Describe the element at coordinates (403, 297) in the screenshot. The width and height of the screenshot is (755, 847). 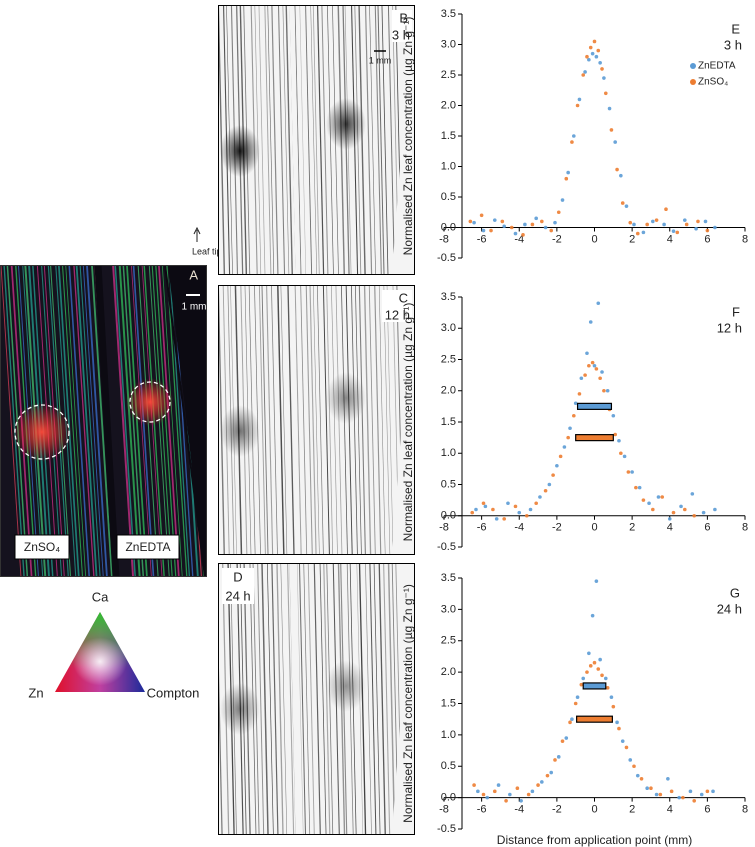
I see `panel-label: C` at that location.